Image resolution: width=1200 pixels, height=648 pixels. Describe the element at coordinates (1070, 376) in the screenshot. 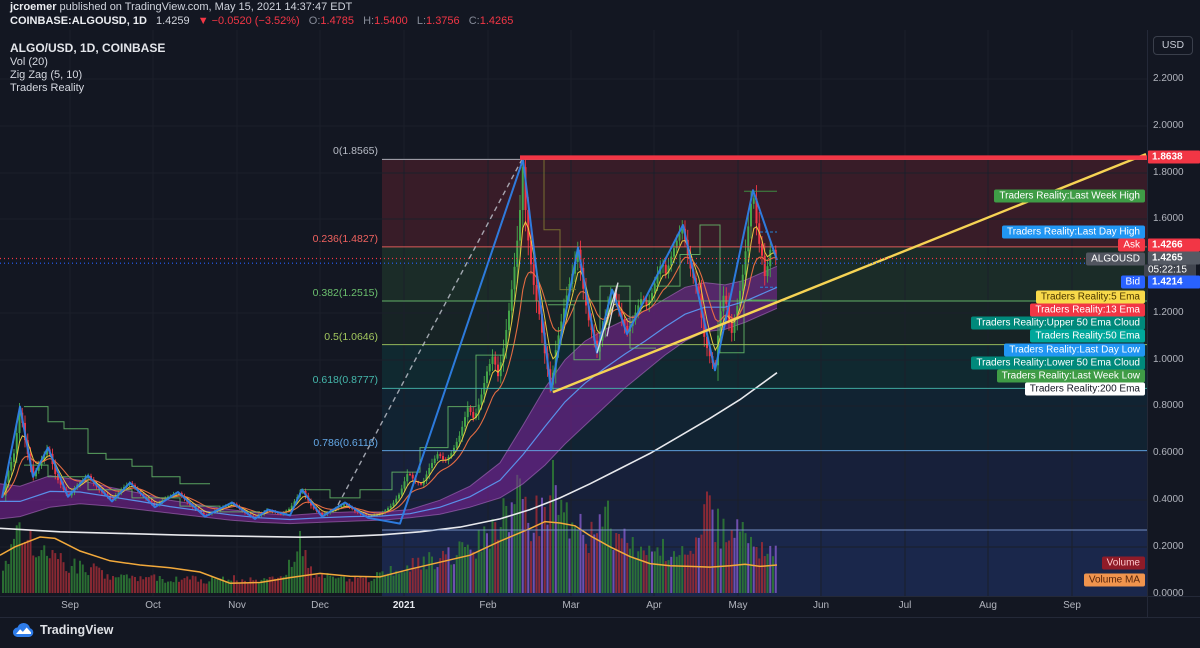

I see `flag-traders-reality-last-week-low: Traders Reality:Last Week Low` at that location.